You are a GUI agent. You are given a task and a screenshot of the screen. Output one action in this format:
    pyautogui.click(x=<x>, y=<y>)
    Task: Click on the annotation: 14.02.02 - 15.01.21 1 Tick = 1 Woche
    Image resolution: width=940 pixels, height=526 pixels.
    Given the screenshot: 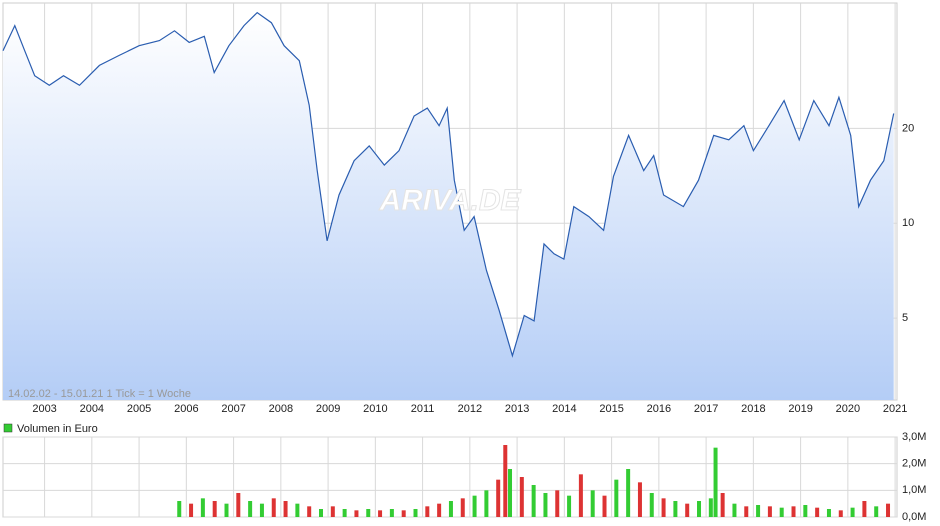 What is the action you would take?
    pyautogui.click(x=99, y=394)
    